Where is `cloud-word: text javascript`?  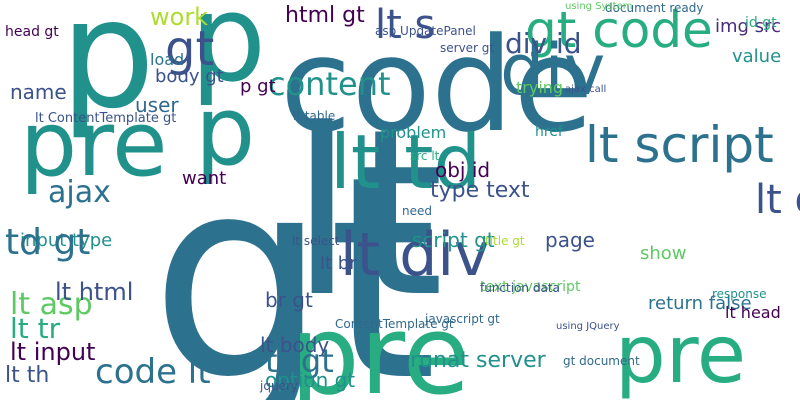
cloud-word: text javascript is located at coordinates (530, 287).